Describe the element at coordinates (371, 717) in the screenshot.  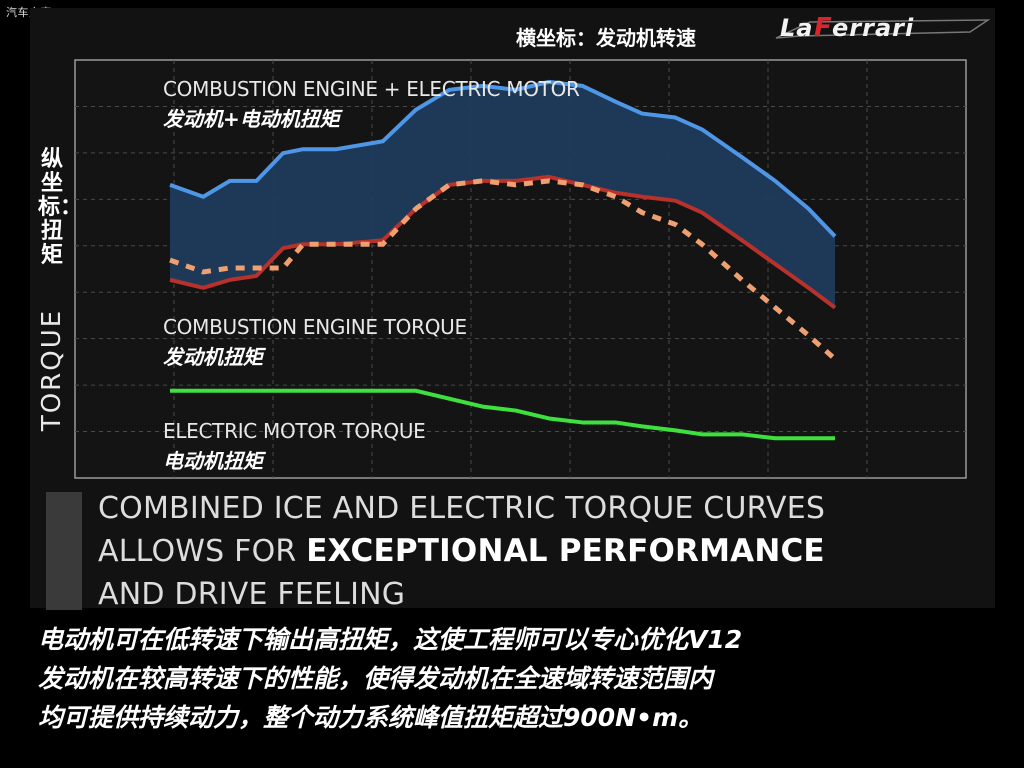
I see `note-line-3: 均可提供持续动力，整个动力系统峰值扭矩超过900N•m。` at that location.